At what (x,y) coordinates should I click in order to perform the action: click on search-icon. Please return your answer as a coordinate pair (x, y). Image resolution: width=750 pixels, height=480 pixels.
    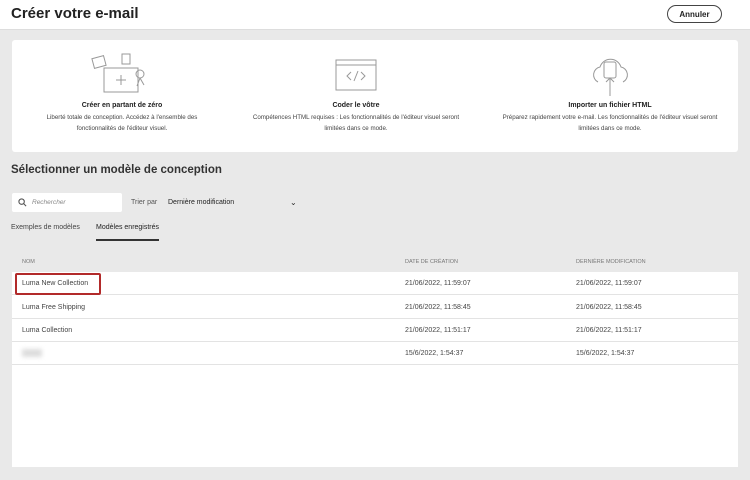
    Looking at the image, I should click on (22, 202).